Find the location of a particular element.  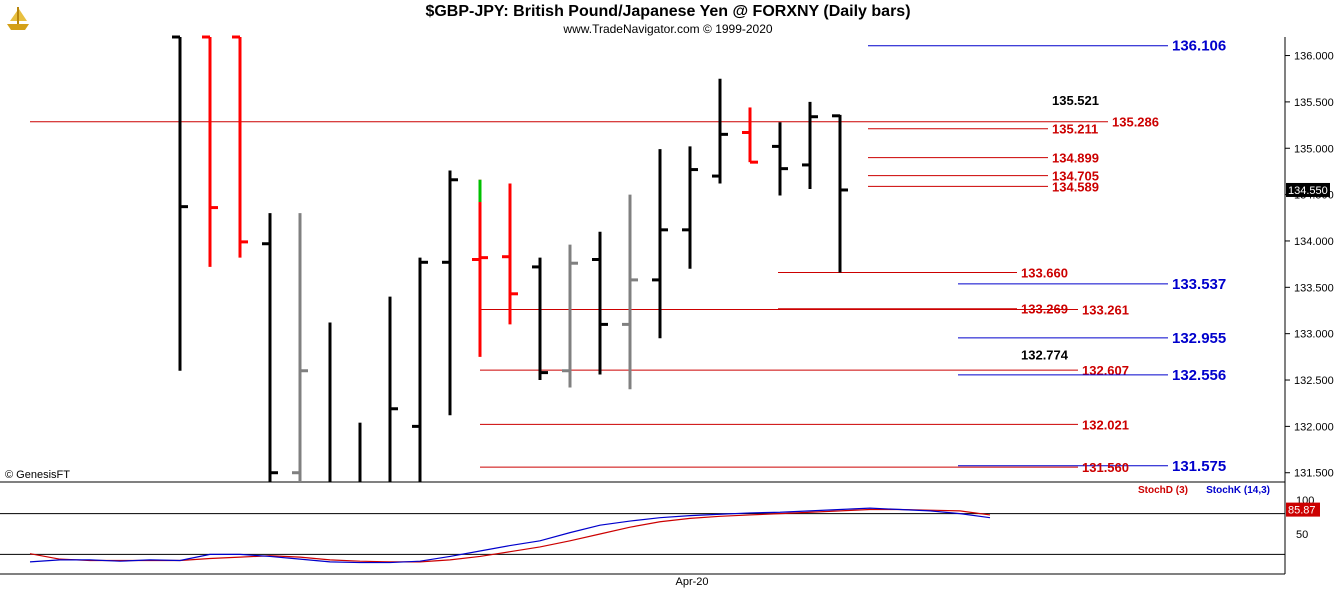

stoch-current-badge is located at coordinates (1303, 509).